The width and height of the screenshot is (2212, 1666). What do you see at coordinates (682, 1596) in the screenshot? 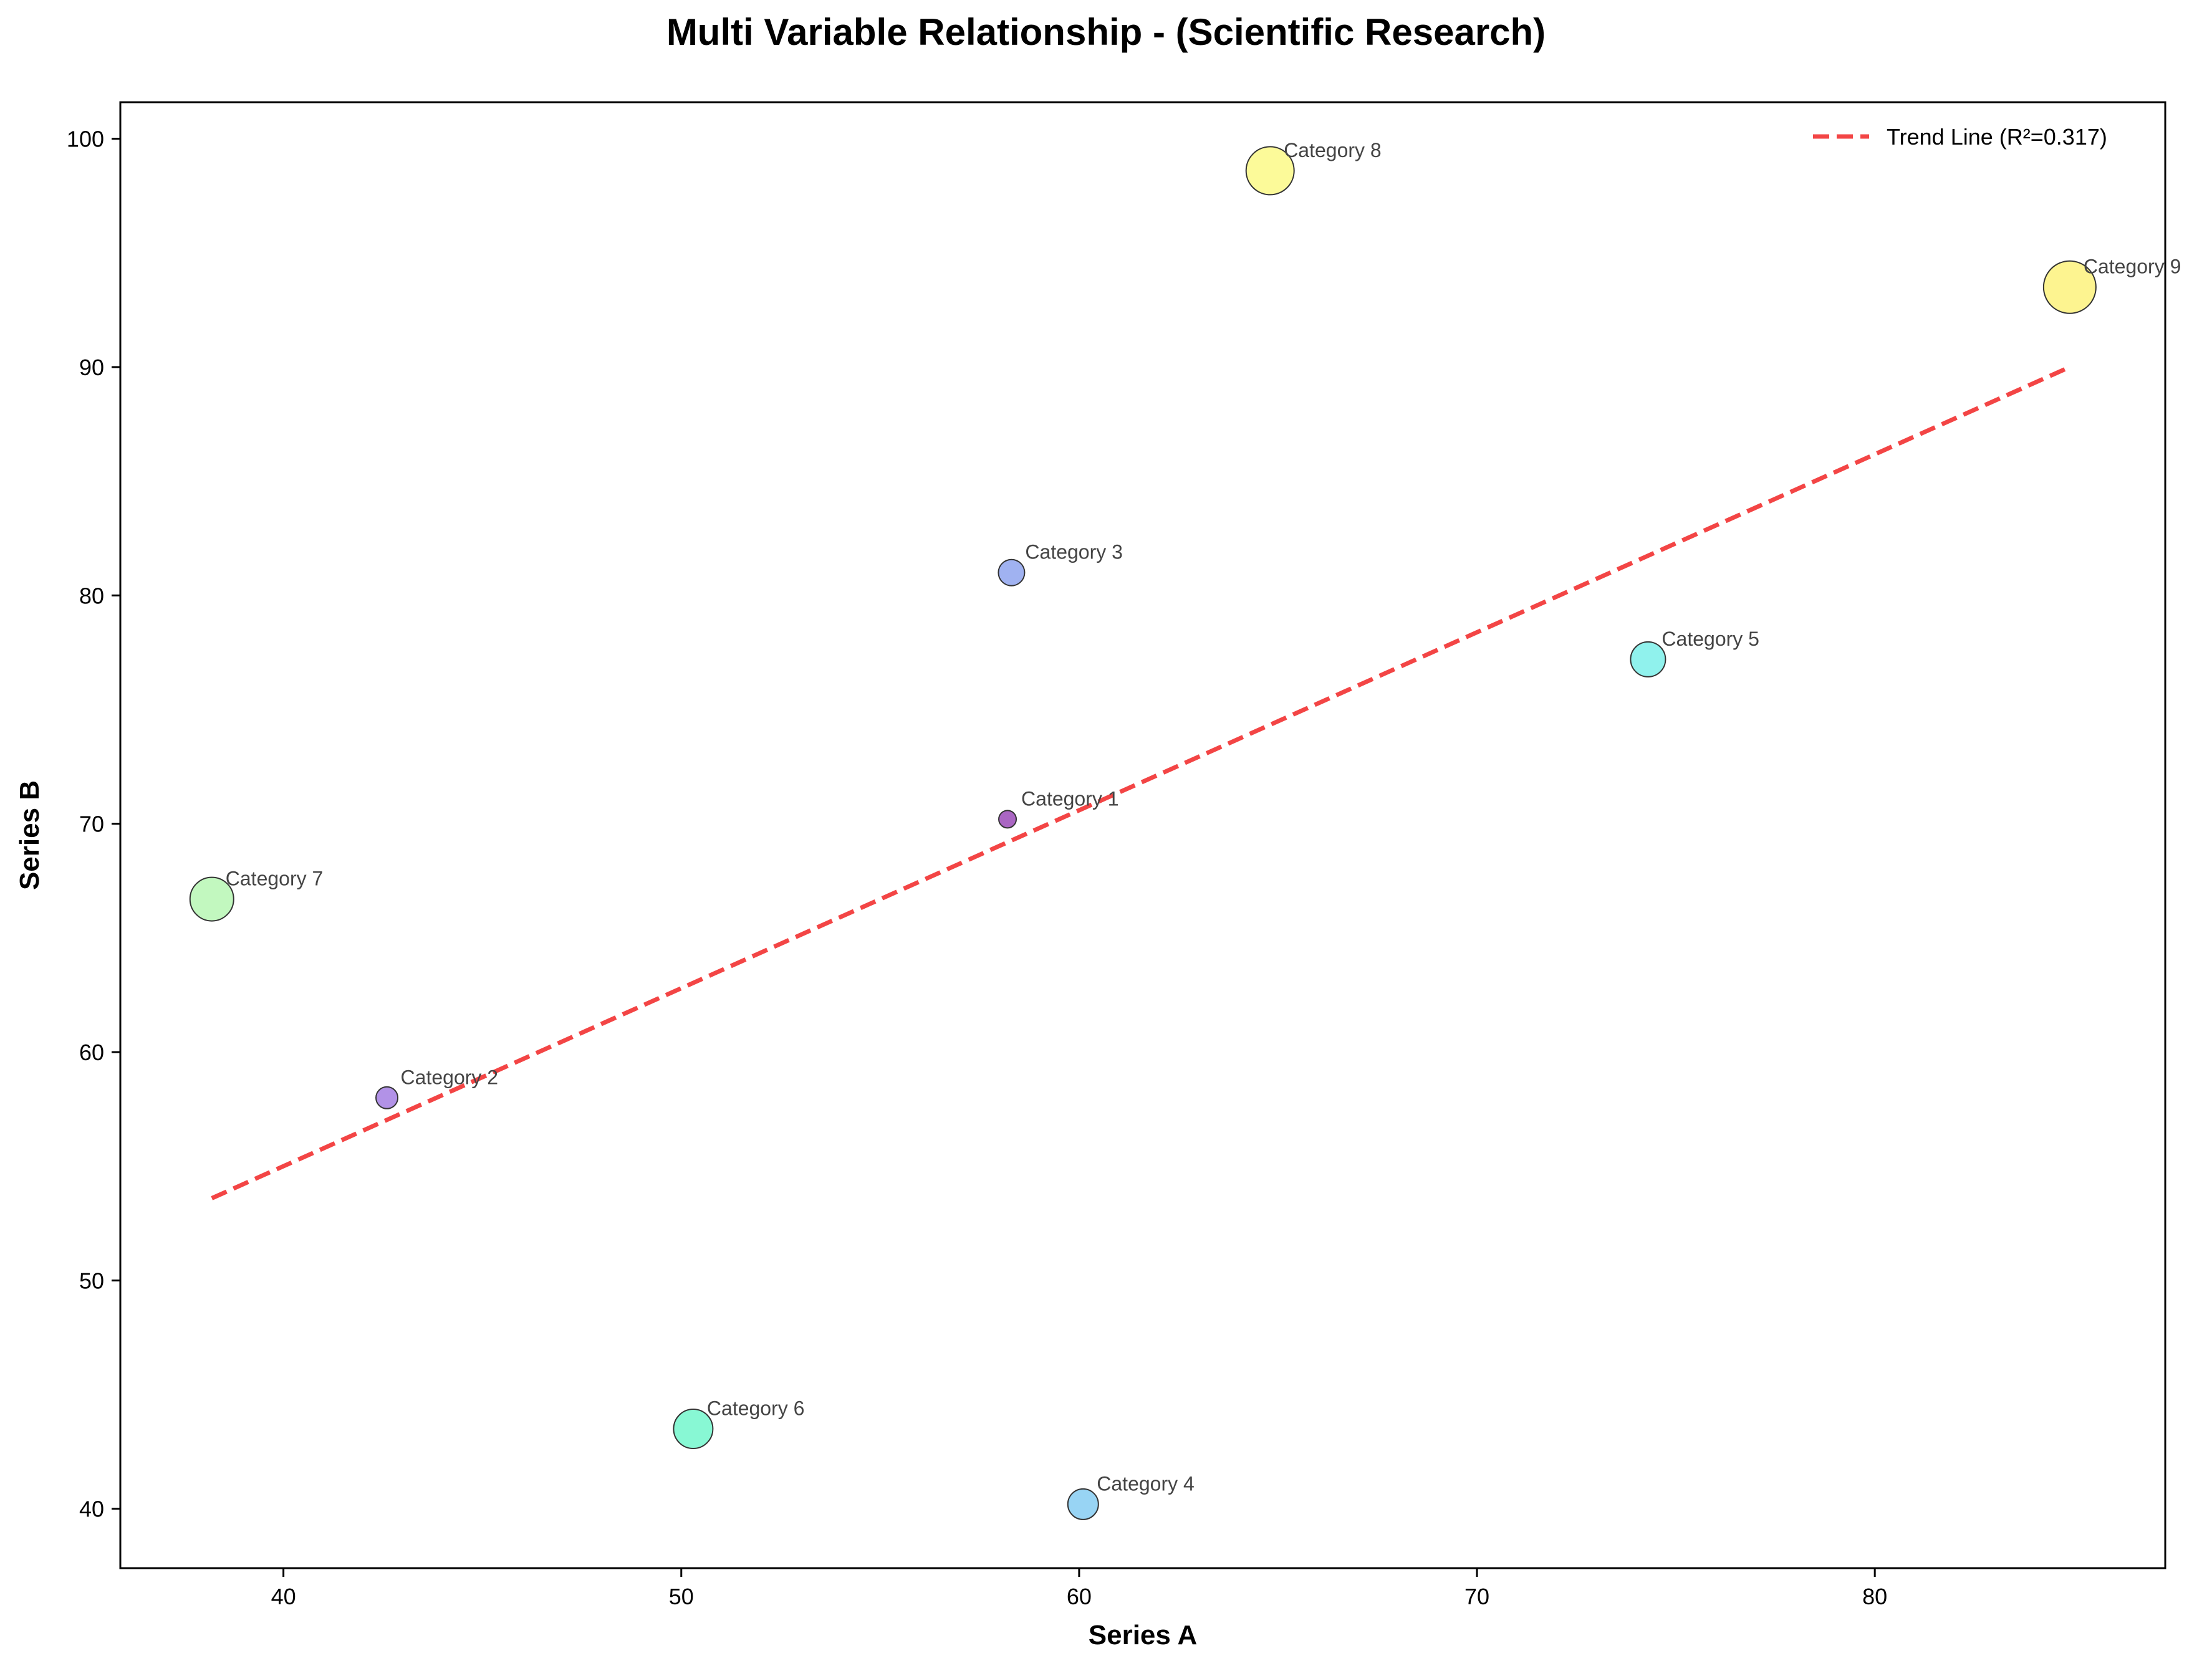
I see `x-tick-label: 50` at bounding box center [682, 1596].